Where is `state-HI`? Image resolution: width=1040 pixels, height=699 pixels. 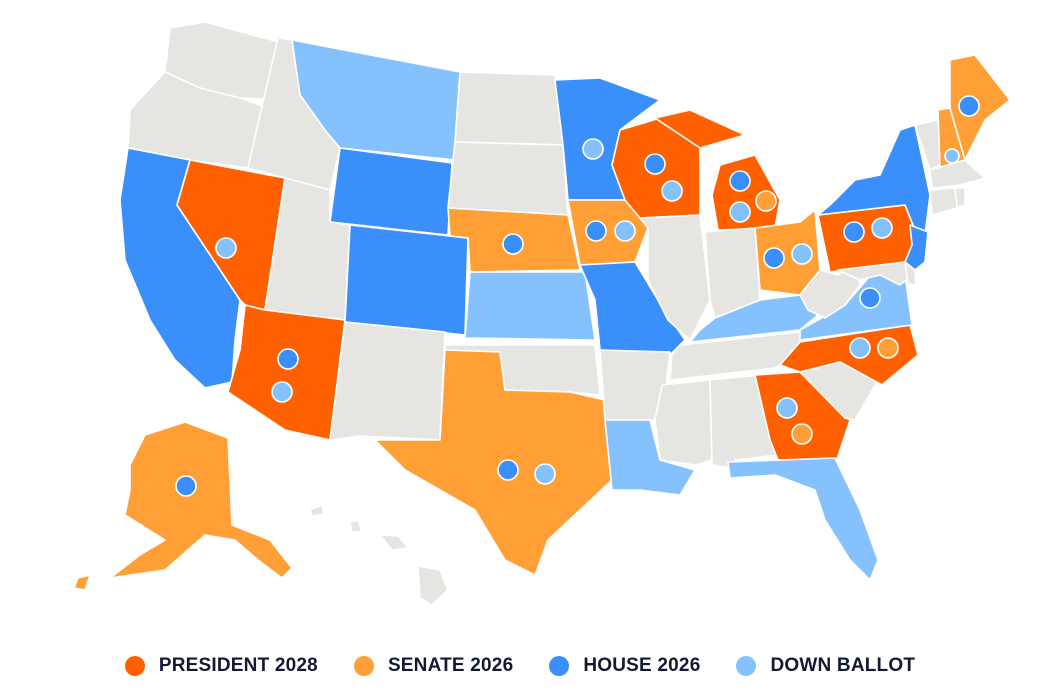
state-HI is located at coordinates (379, 555).